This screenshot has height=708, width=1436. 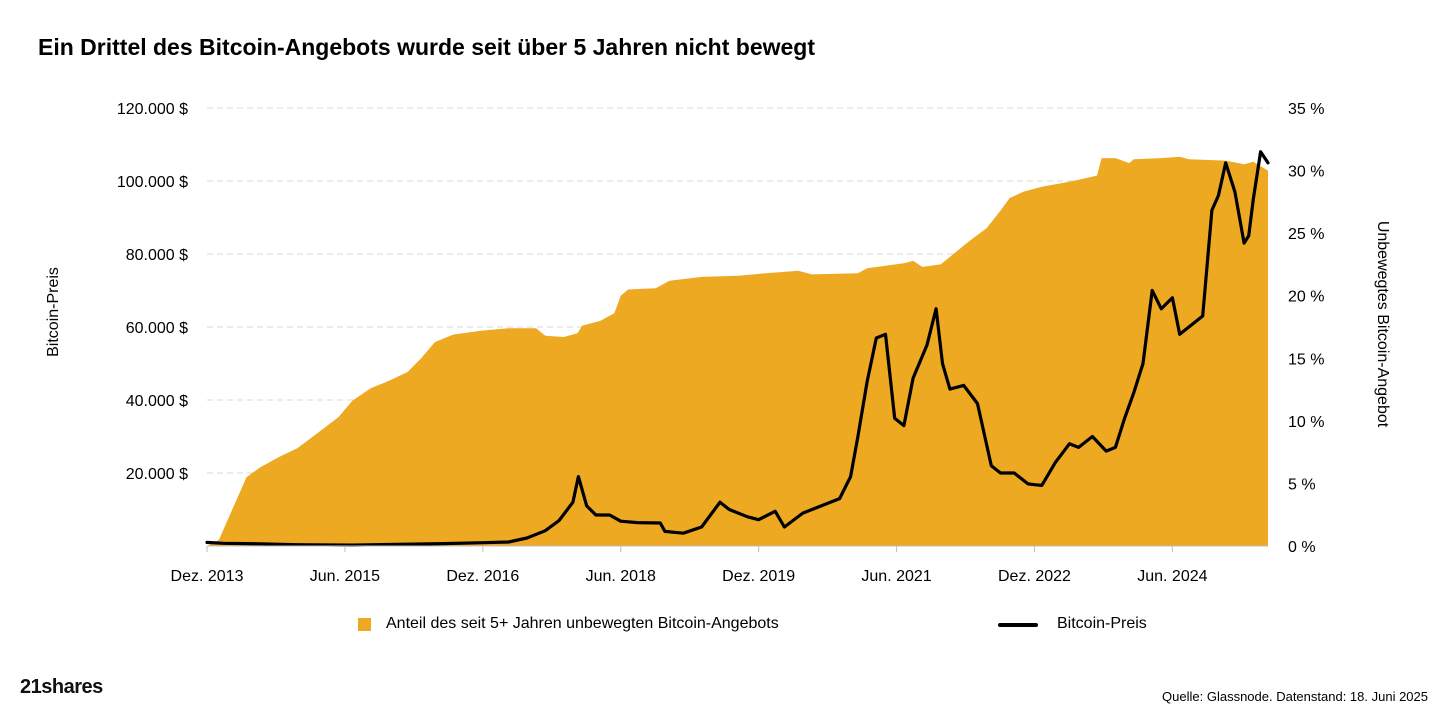 What do you see at coordinates (53, 312) in the screenshot?
I see `y-axis-label-left: Bitcoin-Preis` at bounding box center [53, 312].